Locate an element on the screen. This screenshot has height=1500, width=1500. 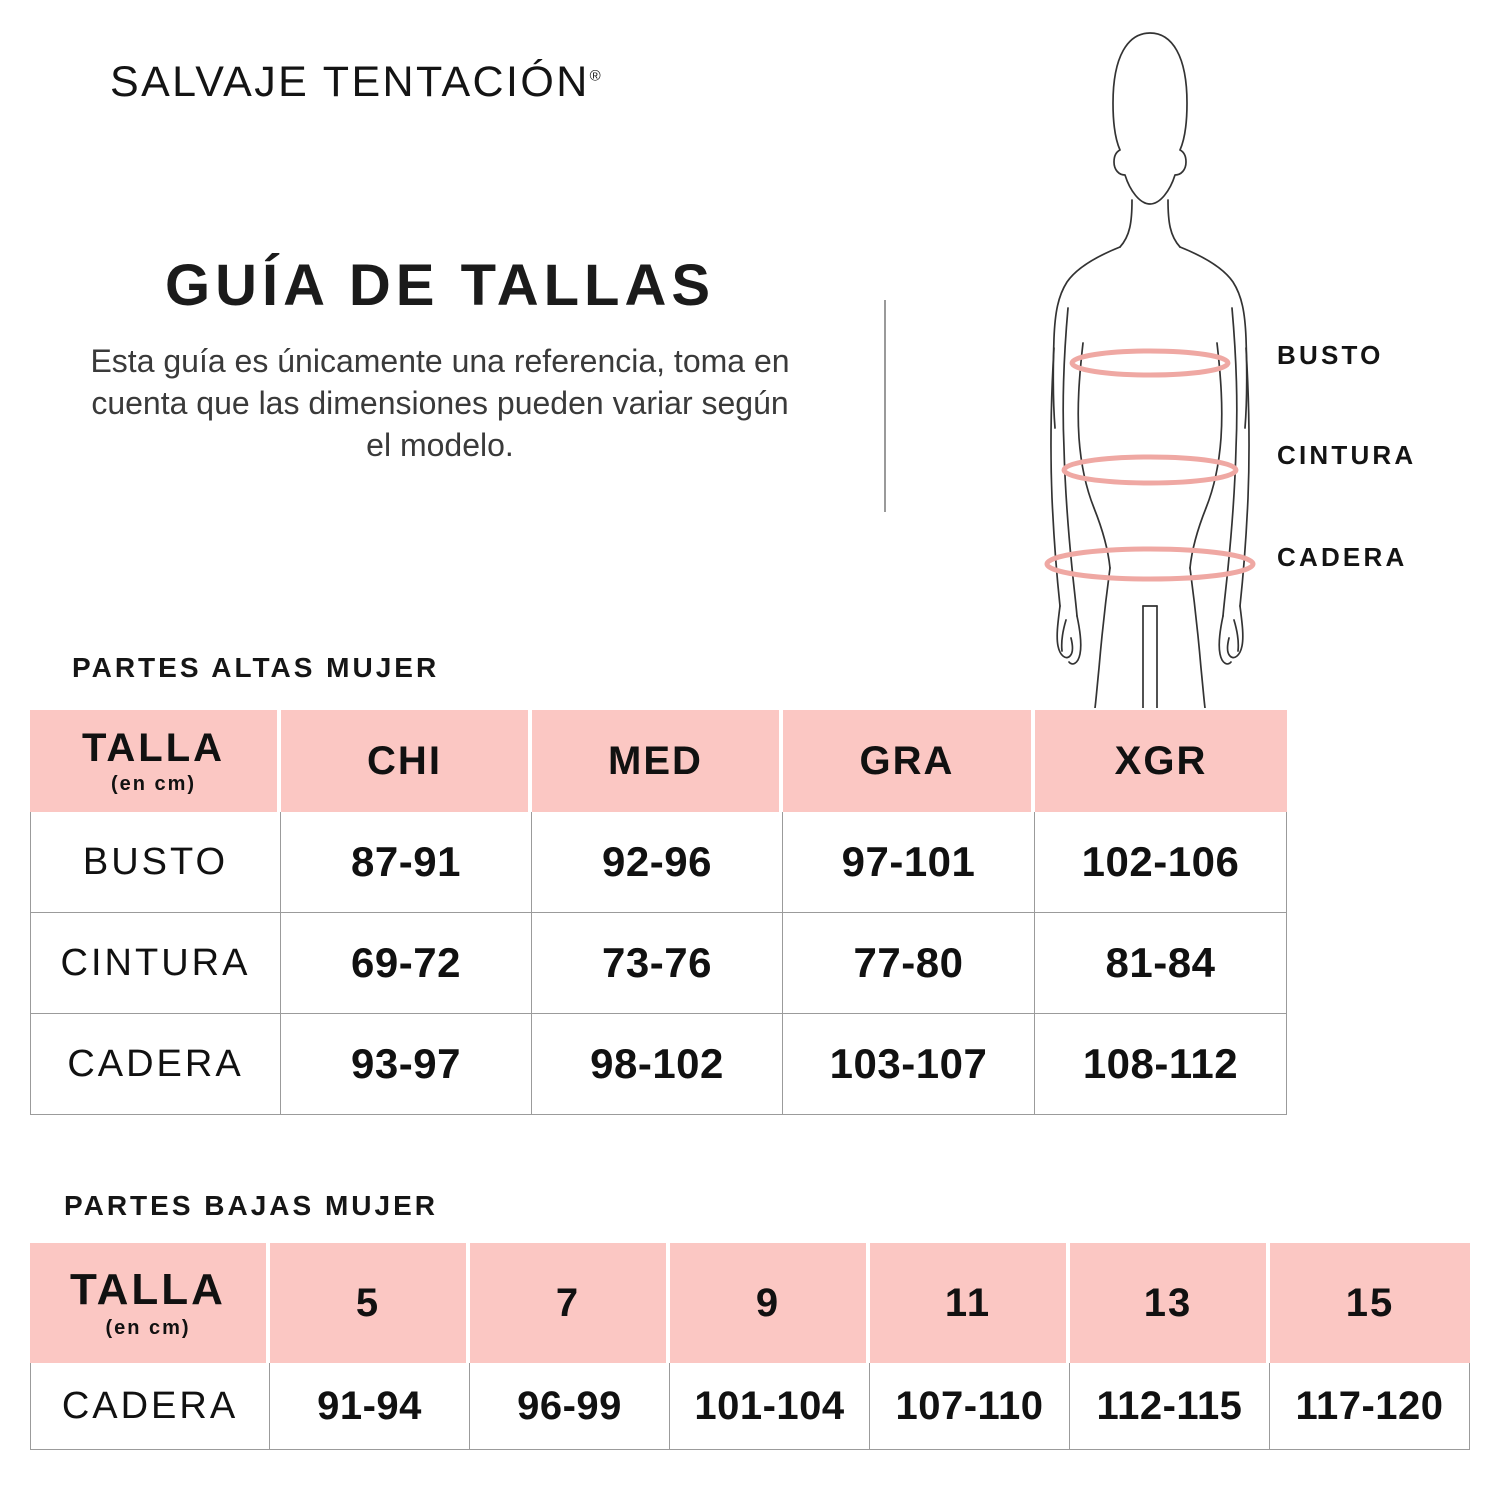
header-cell-size-13: 13 is located at coordinates (1170, 1303).